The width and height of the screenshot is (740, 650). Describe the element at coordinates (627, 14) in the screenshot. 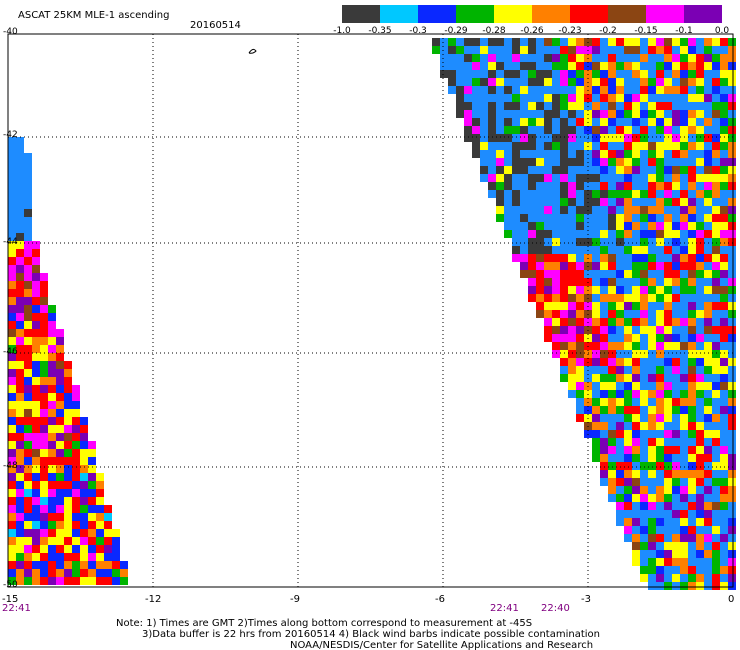

I see `legend-swatch` at that location.